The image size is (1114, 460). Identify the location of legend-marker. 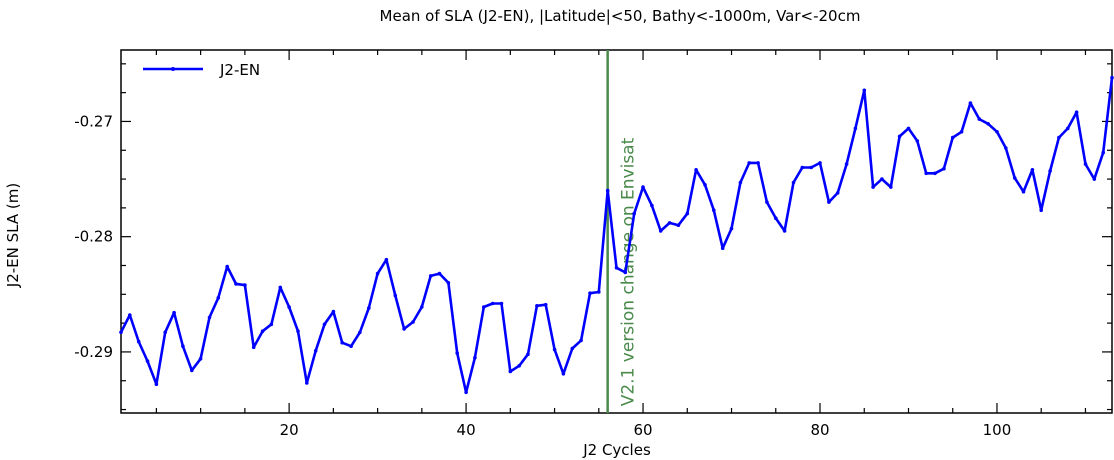
(173, 69).